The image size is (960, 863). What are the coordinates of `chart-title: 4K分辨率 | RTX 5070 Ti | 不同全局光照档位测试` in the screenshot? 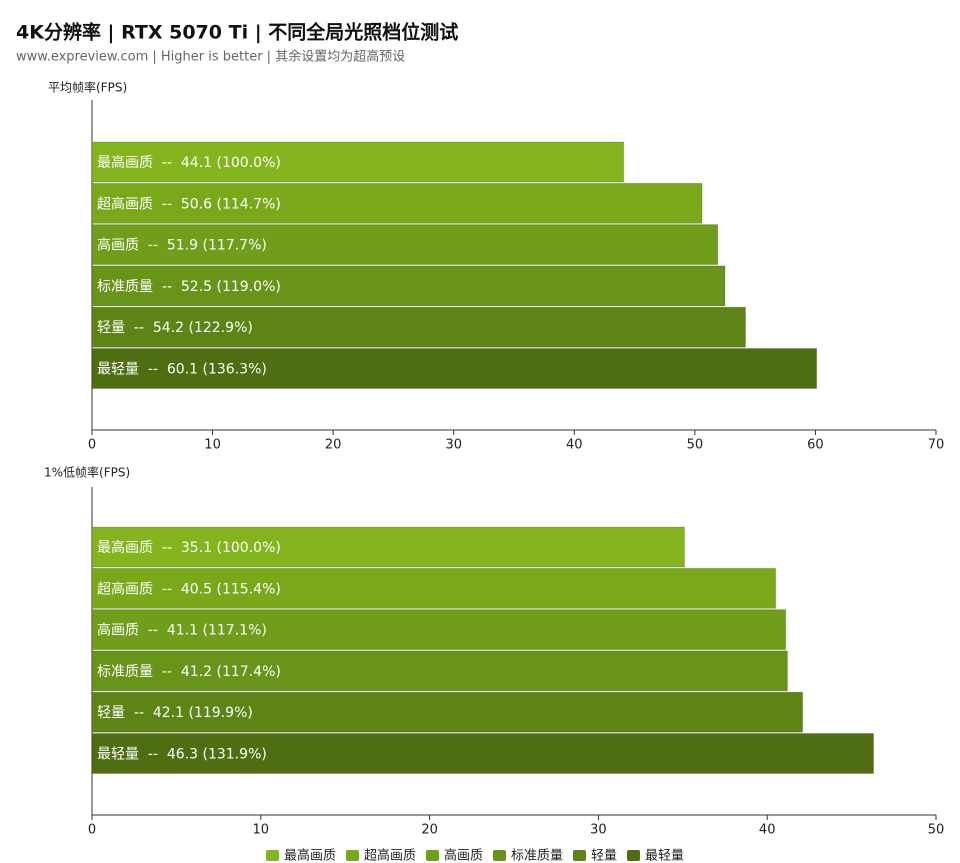 It's located at (237, 32).